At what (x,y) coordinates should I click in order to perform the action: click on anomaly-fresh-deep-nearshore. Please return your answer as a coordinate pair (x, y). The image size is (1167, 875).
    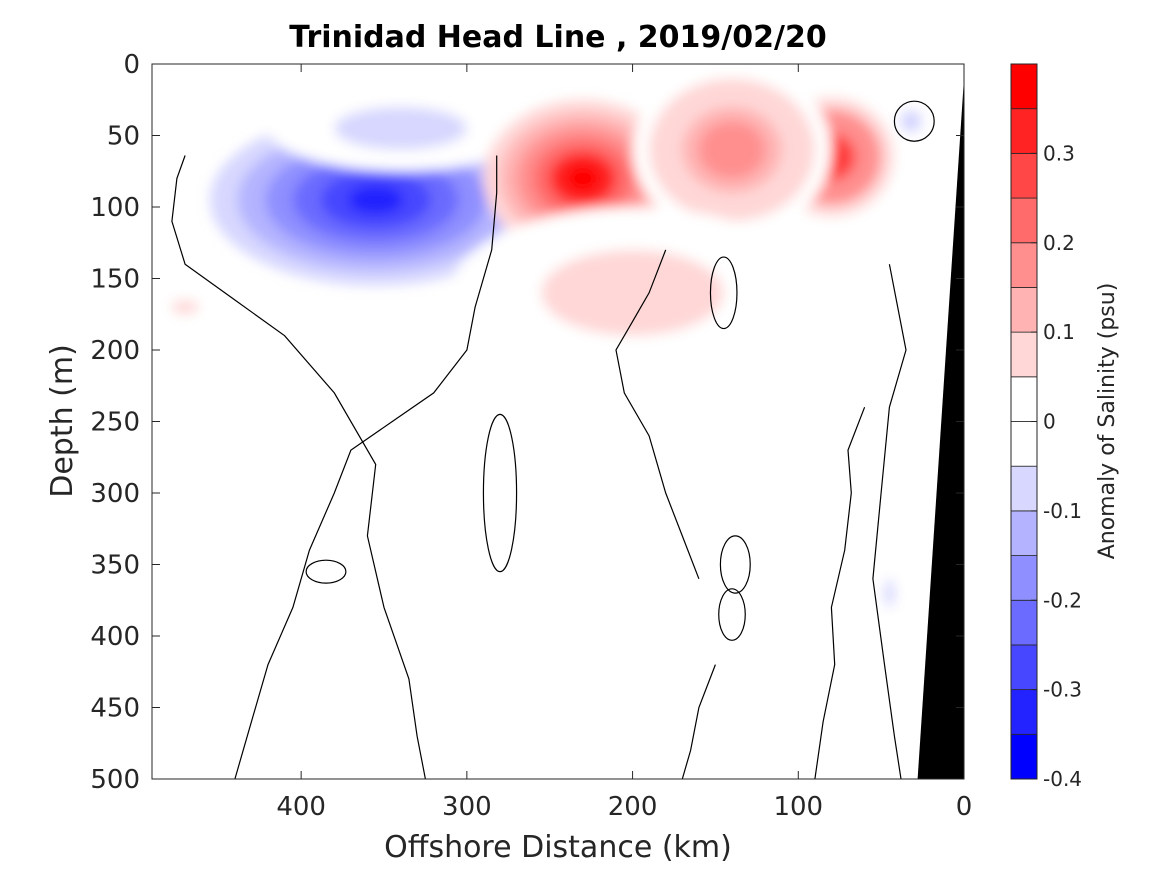
    Looking at the image, I should click on (889, 593).